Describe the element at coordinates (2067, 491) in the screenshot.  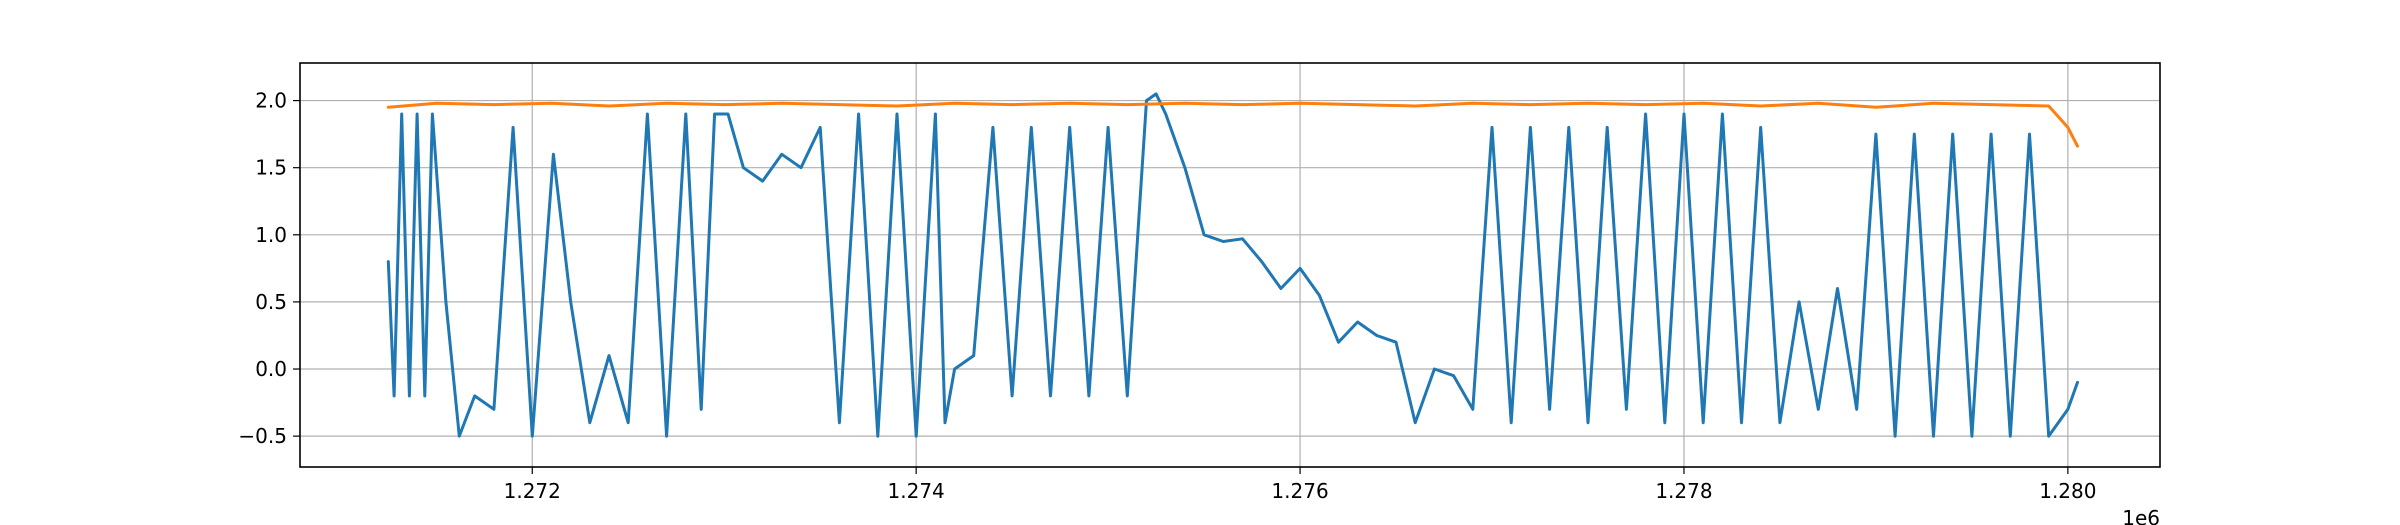
I see `x-tick-label: 1.280` at that location.